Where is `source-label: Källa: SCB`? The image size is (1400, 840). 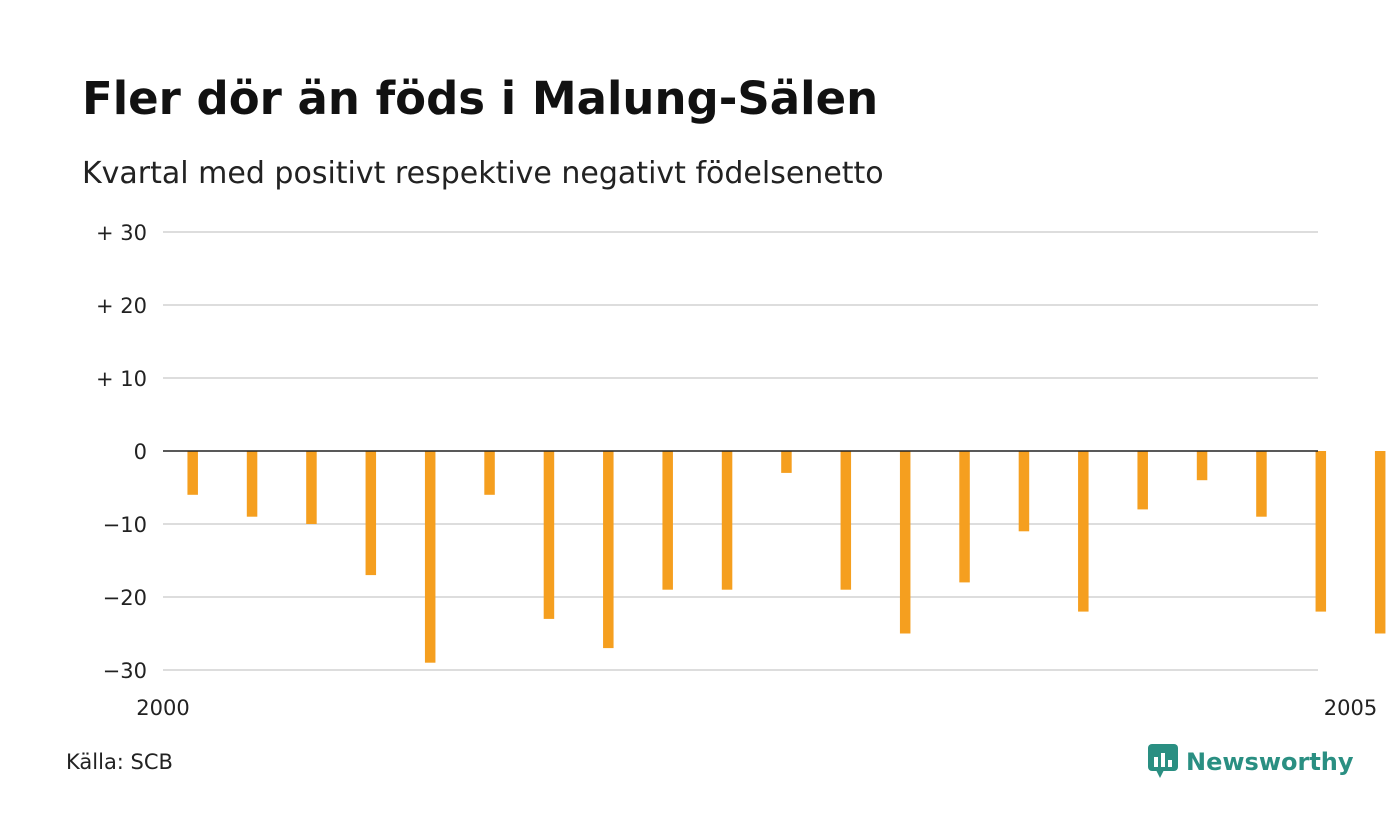 source-label: Källa: SCB is located at coordinates (119, 762).